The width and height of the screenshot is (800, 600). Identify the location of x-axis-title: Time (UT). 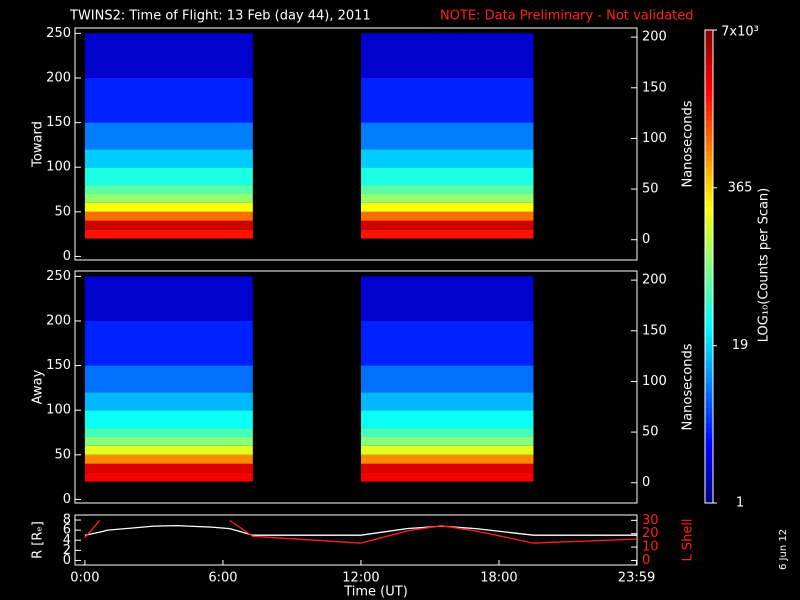
(375, 592).